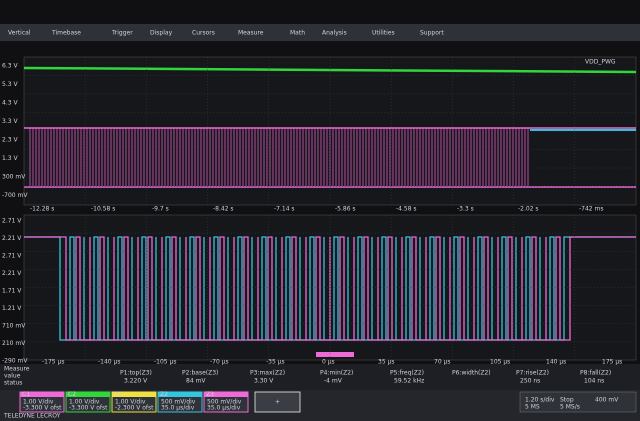 This screenshot has width=640, height=421. I want to click on x-label: -5.86 s, so click(345, 209).